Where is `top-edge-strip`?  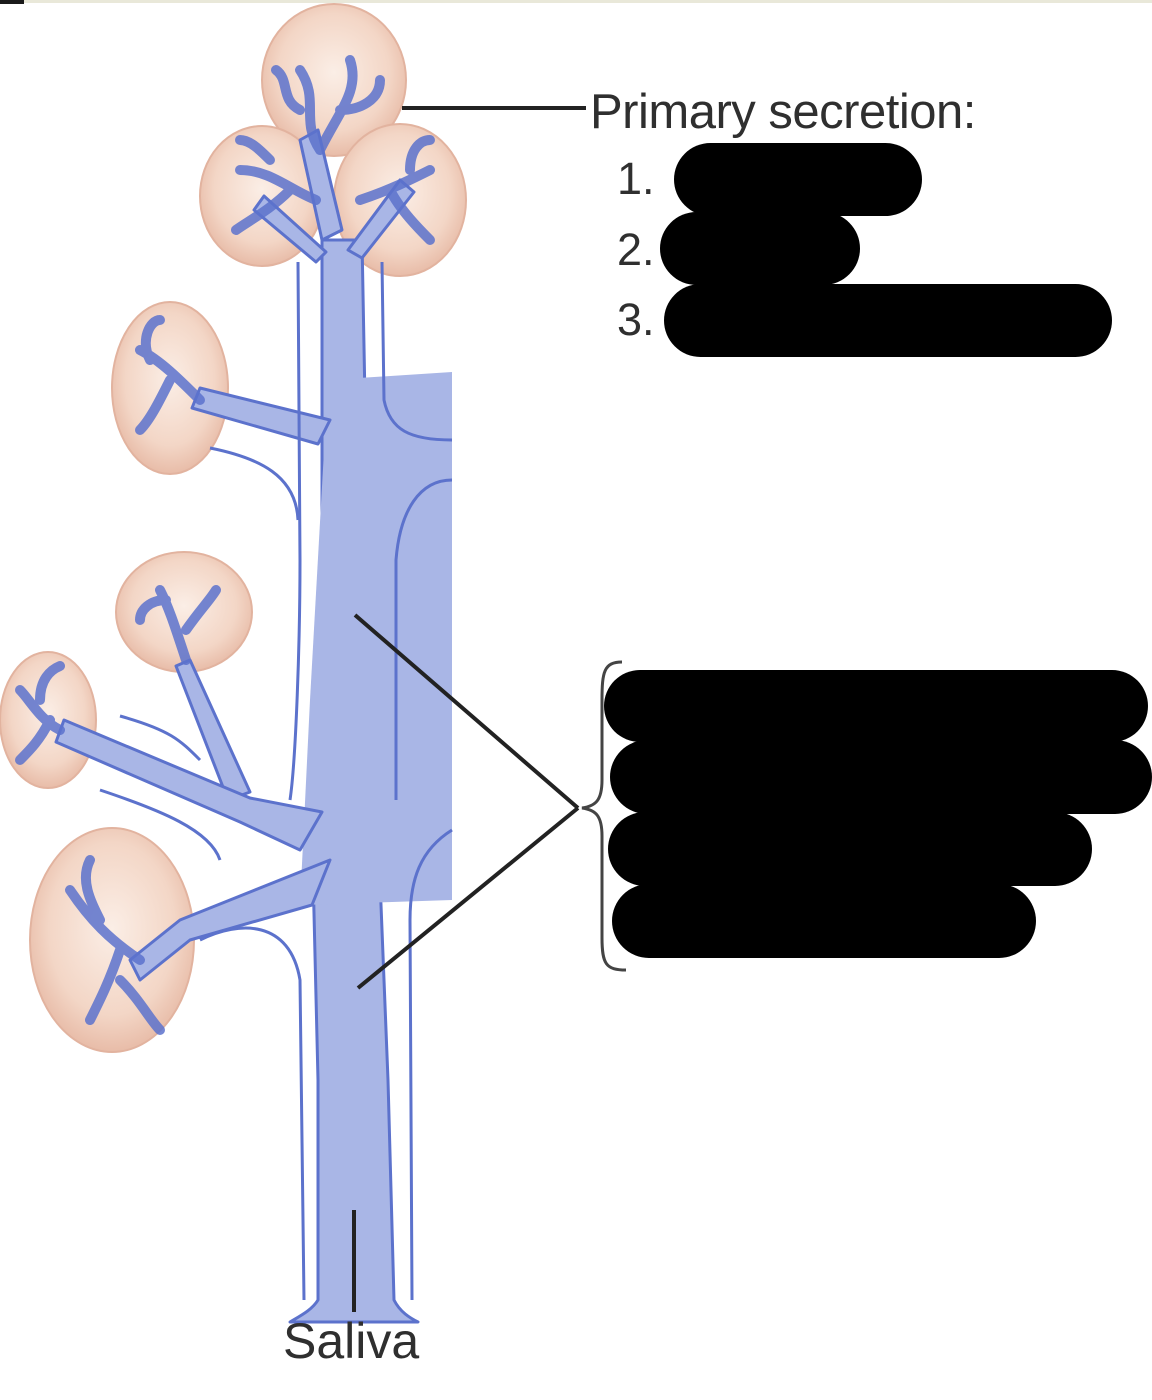
top-edge-strip is located at coordinates (576, 1).